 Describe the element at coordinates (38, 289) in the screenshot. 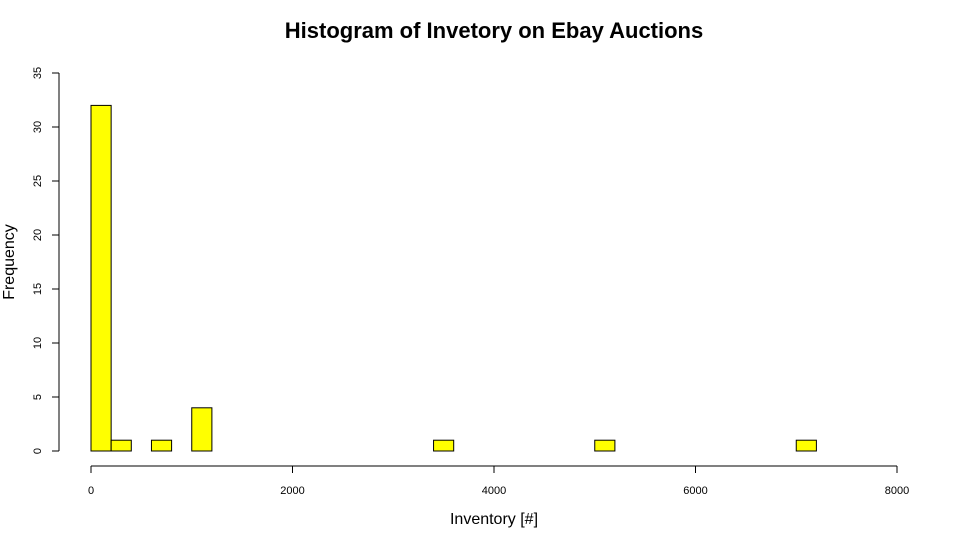

I see `y-tick-label: 15` at that location.